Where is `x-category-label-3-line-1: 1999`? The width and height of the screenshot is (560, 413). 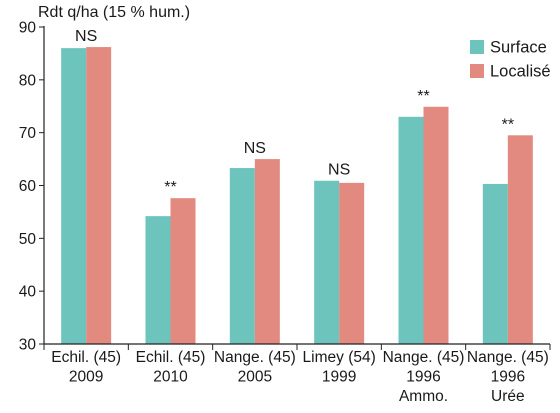 x-category-label-3-line-1: 1999 is located at coordinates (339, 377).